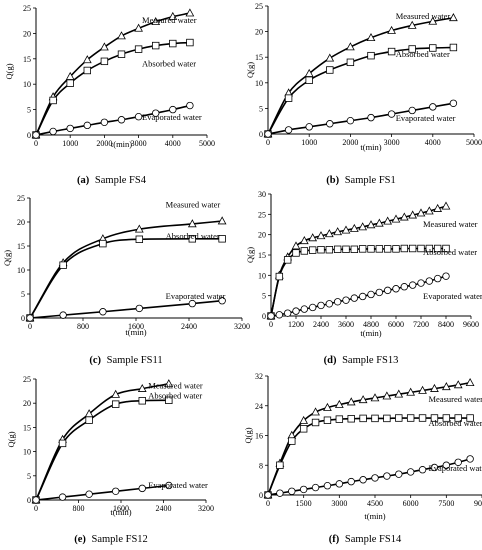 Image resolution: width=482 pixels, height=550 pixels. I want to click on caption: (c) Sample FS11, so click(125, 360).